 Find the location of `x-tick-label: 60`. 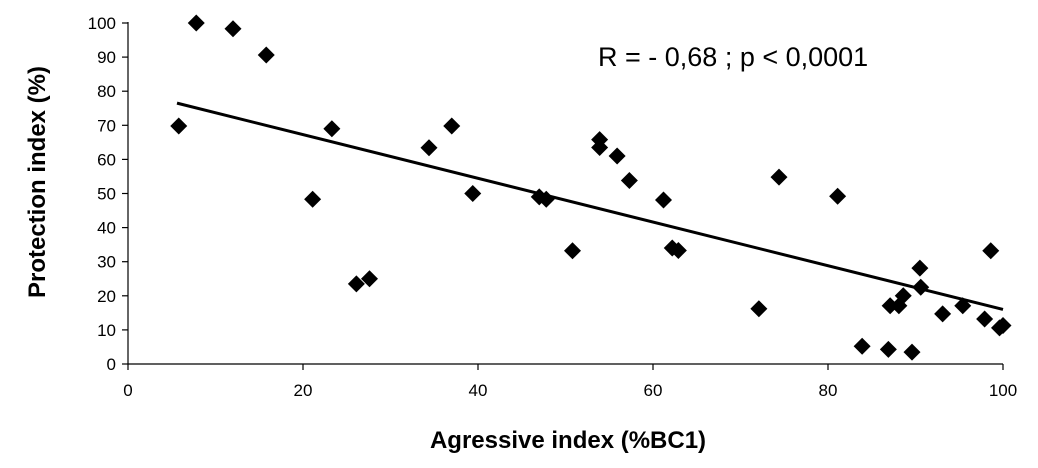

x-tick-label: 60 is located at coordinates (653, 390).